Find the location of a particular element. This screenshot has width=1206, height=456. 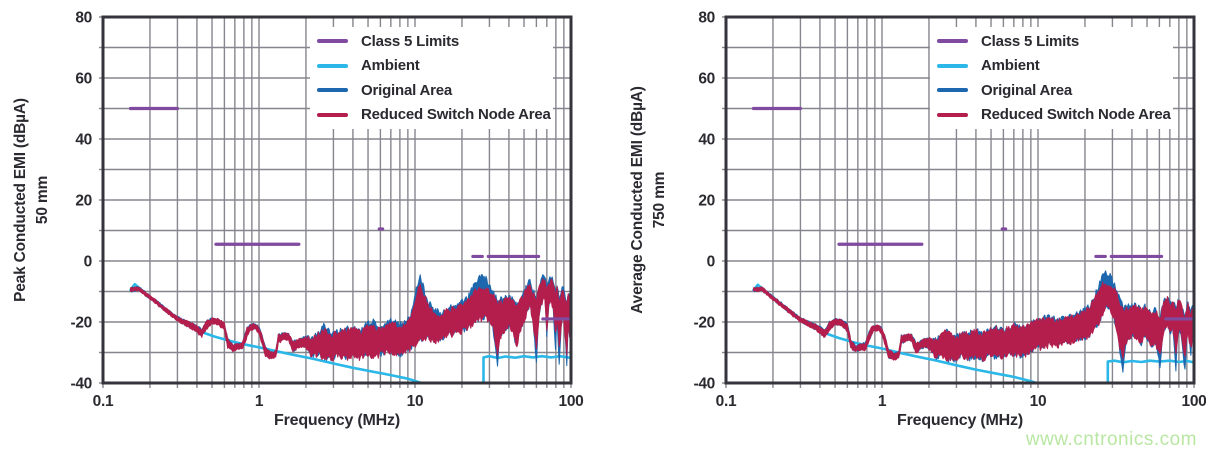

right-chart-y-axis-title: Average Conducted EMI (dBµA) 750 mm is located at coordinates (649, 200).